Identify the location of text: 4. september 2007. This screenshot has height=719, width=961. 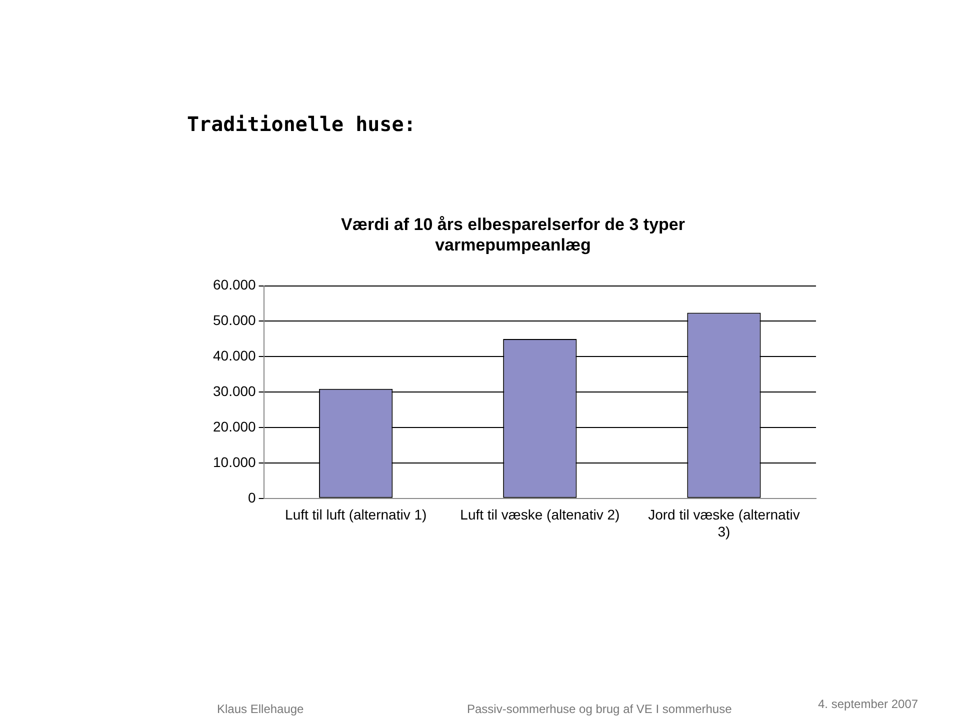
(868, 704).